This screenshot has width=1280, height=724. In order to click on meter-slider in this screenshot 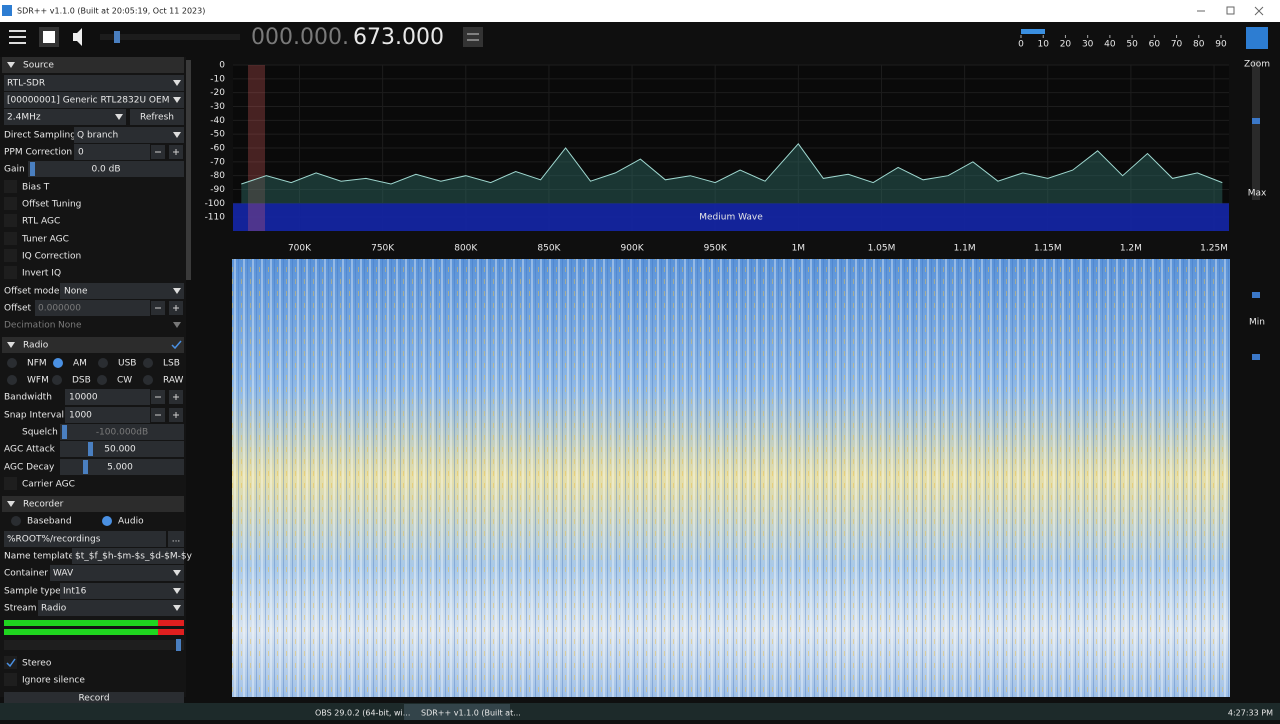, I will do `click(94, 645)`.